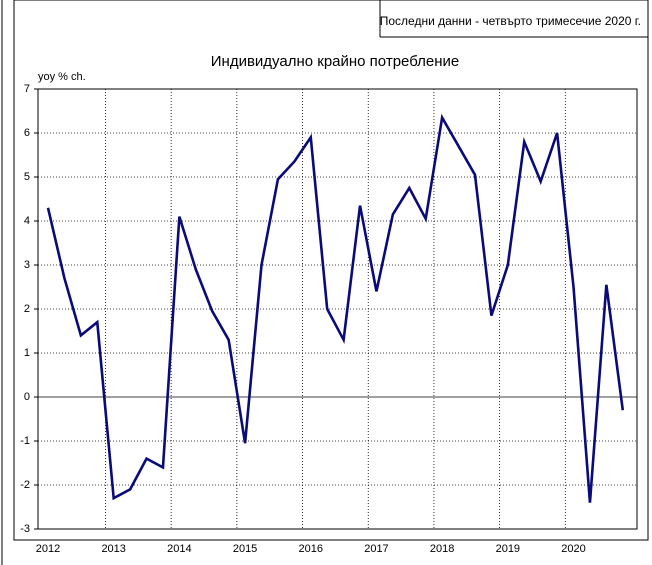 The image size is (652, 565). Describe the element at coordinates (25, 485) in the screenshot. I see `y-tick-label: -2` at that location.